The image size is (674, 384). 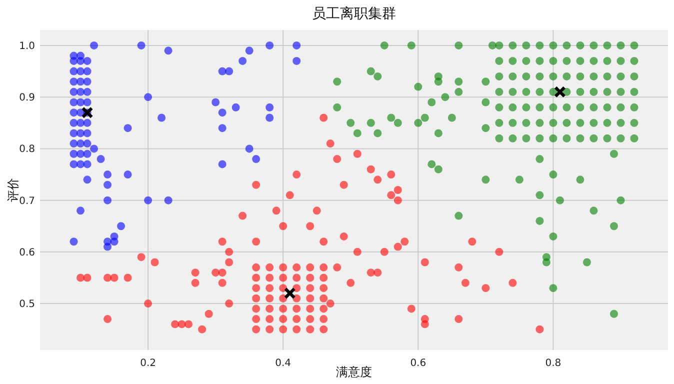 I want to click on chart-title: 员工离职集群, so click(x=354, y=14).